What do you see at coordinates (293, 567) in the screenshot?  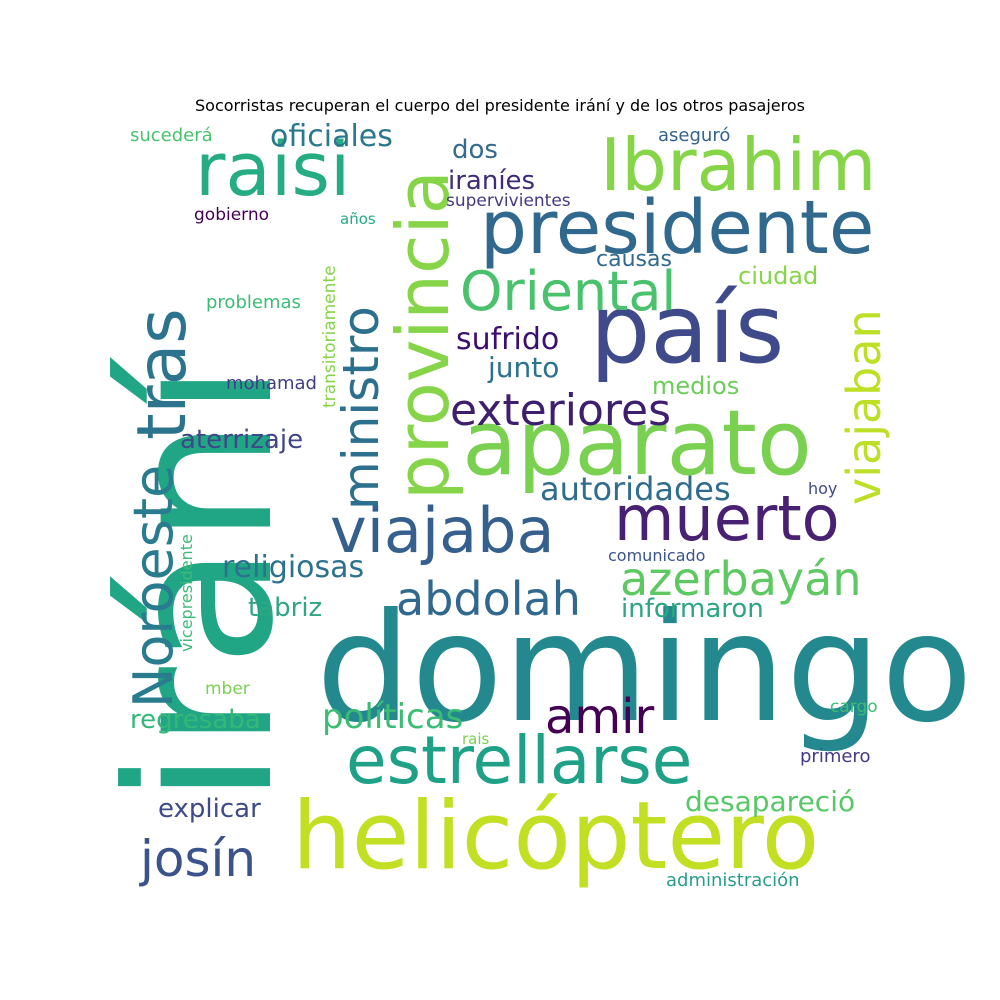 I see `word-religiosas: religiosas` at bounding box center [293, 567].